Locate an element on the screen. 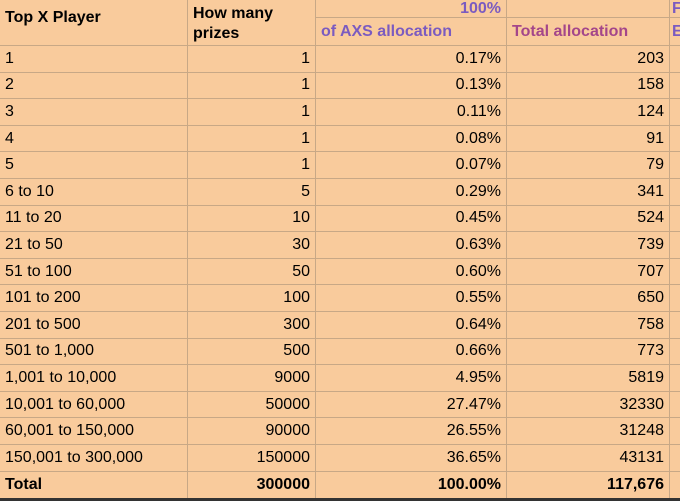  table-row: 6 to 10 5 0.29% 341 is located at coordinates (340, 192).